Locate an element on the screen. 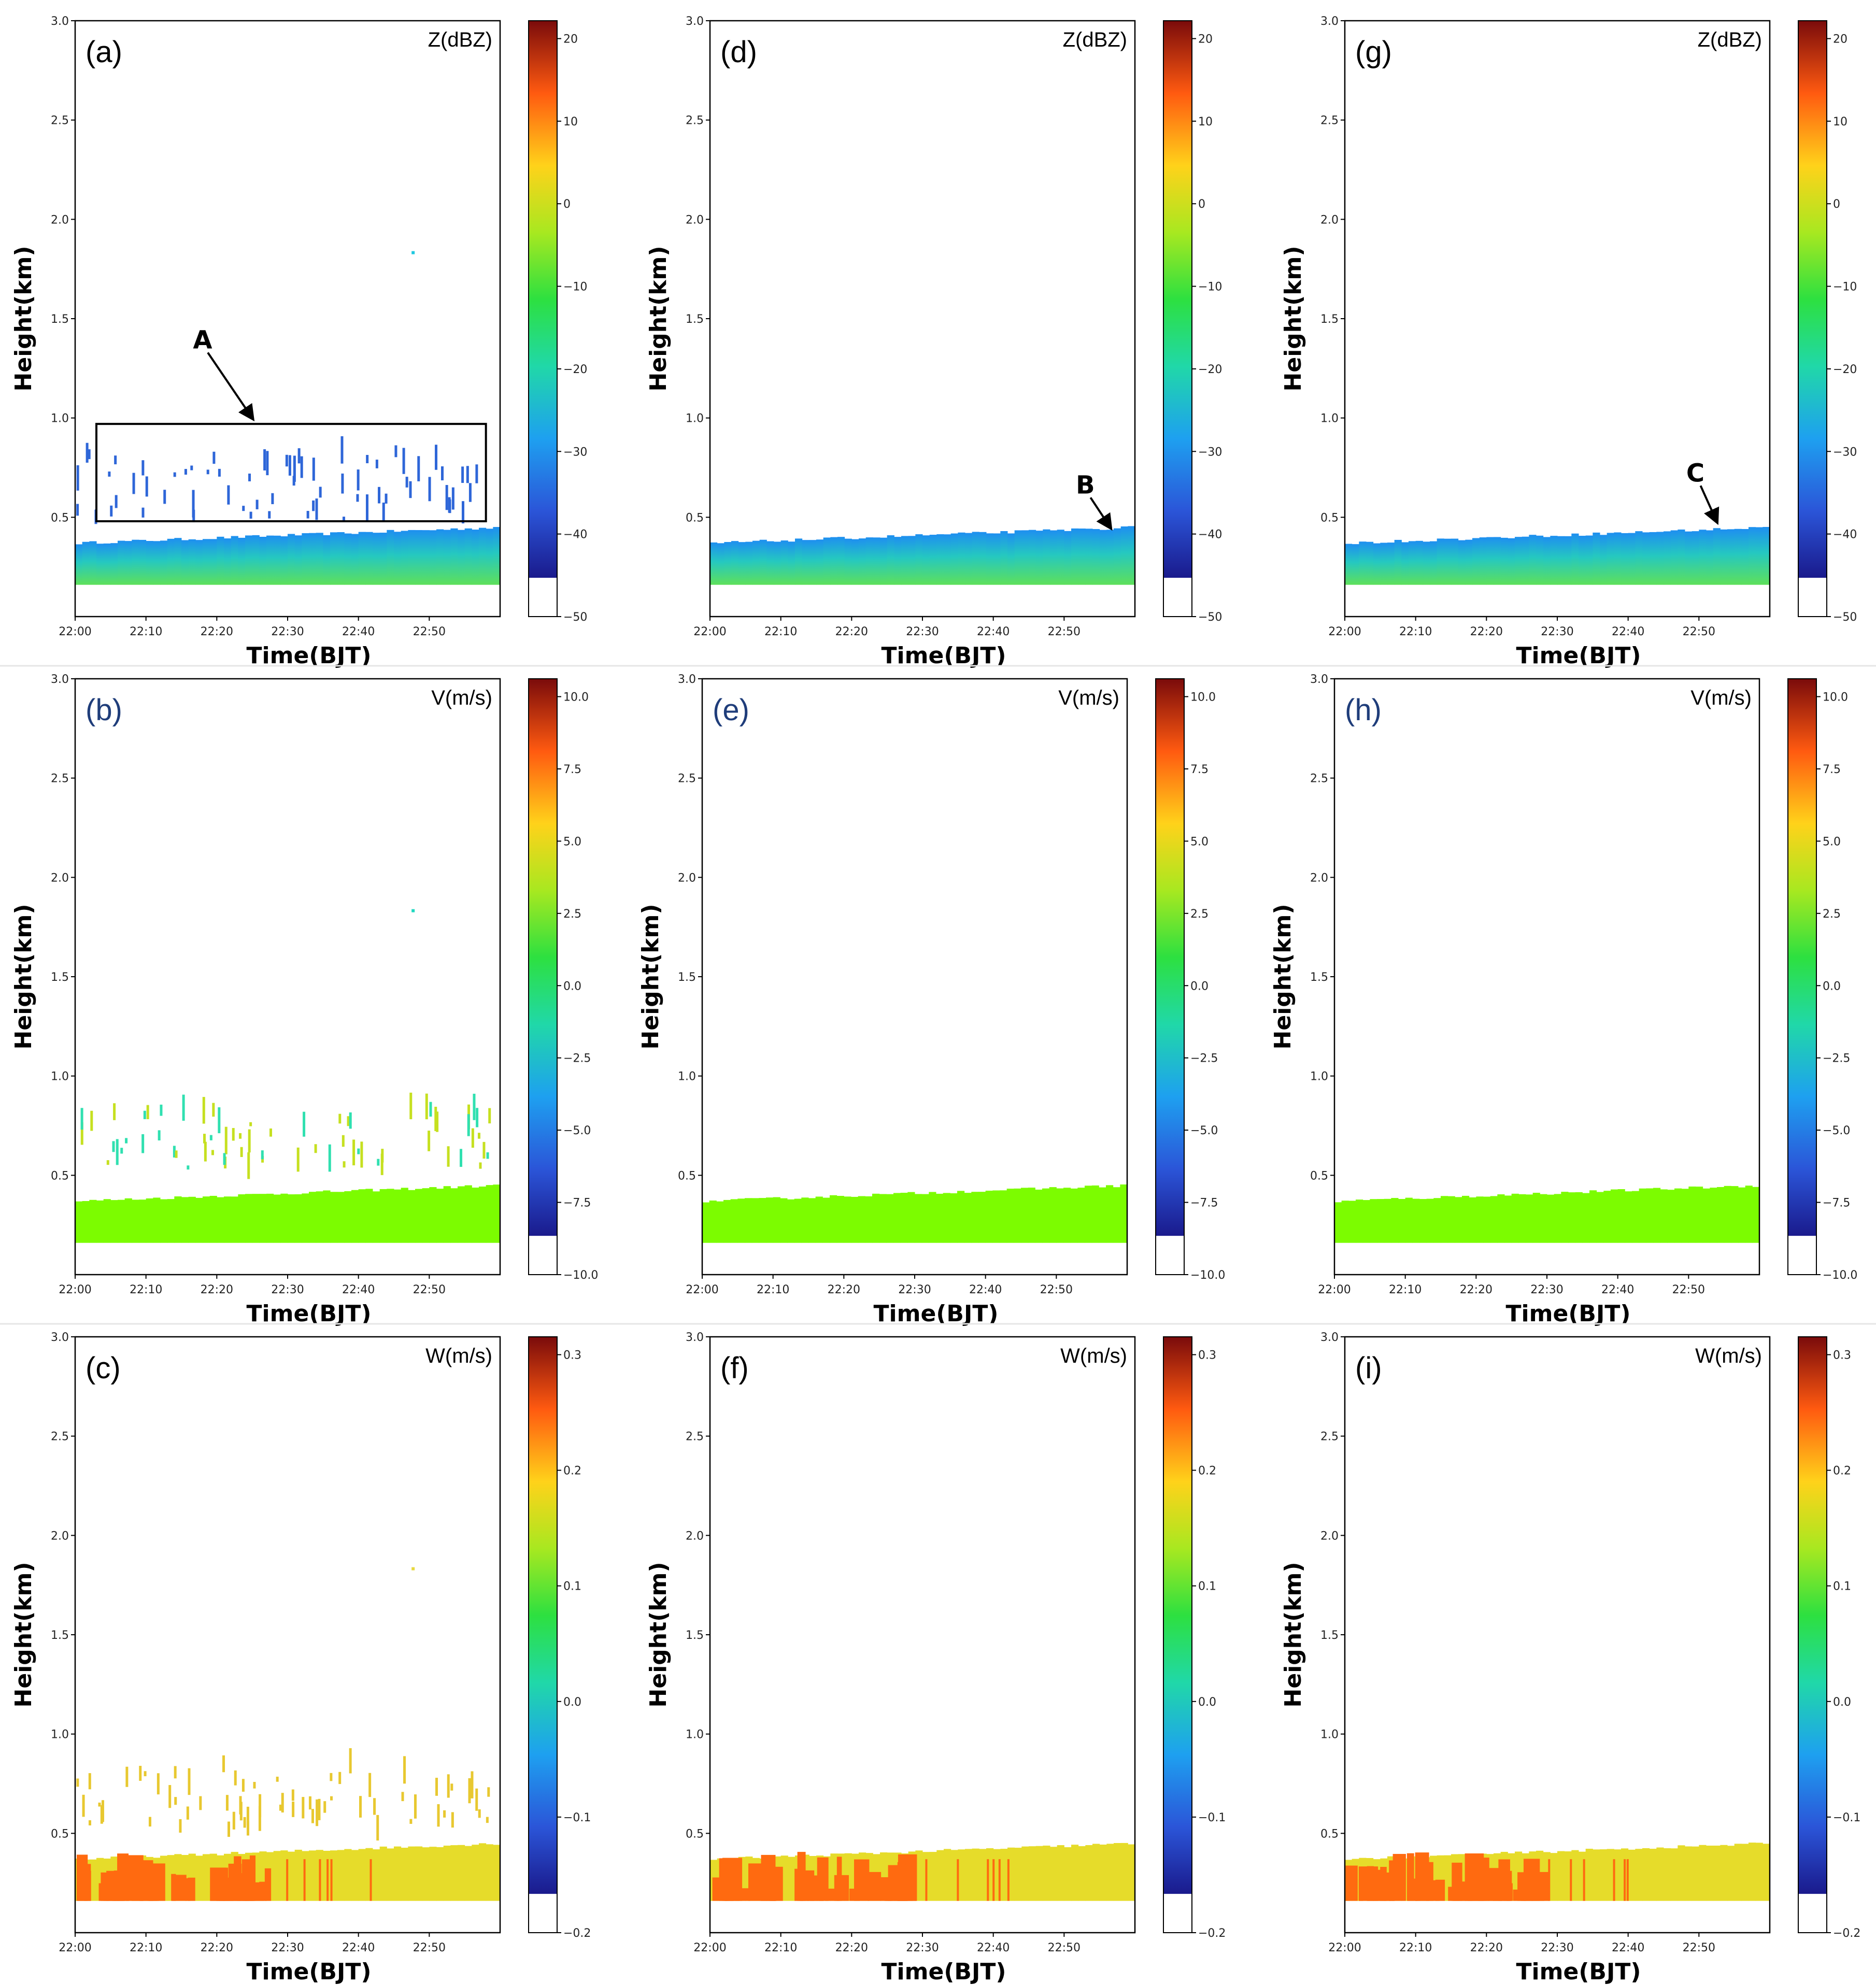 This screenshot has height=1985, width=1876. colorbar-tick-label: −2.5 is located at coordinates (577, 1058).